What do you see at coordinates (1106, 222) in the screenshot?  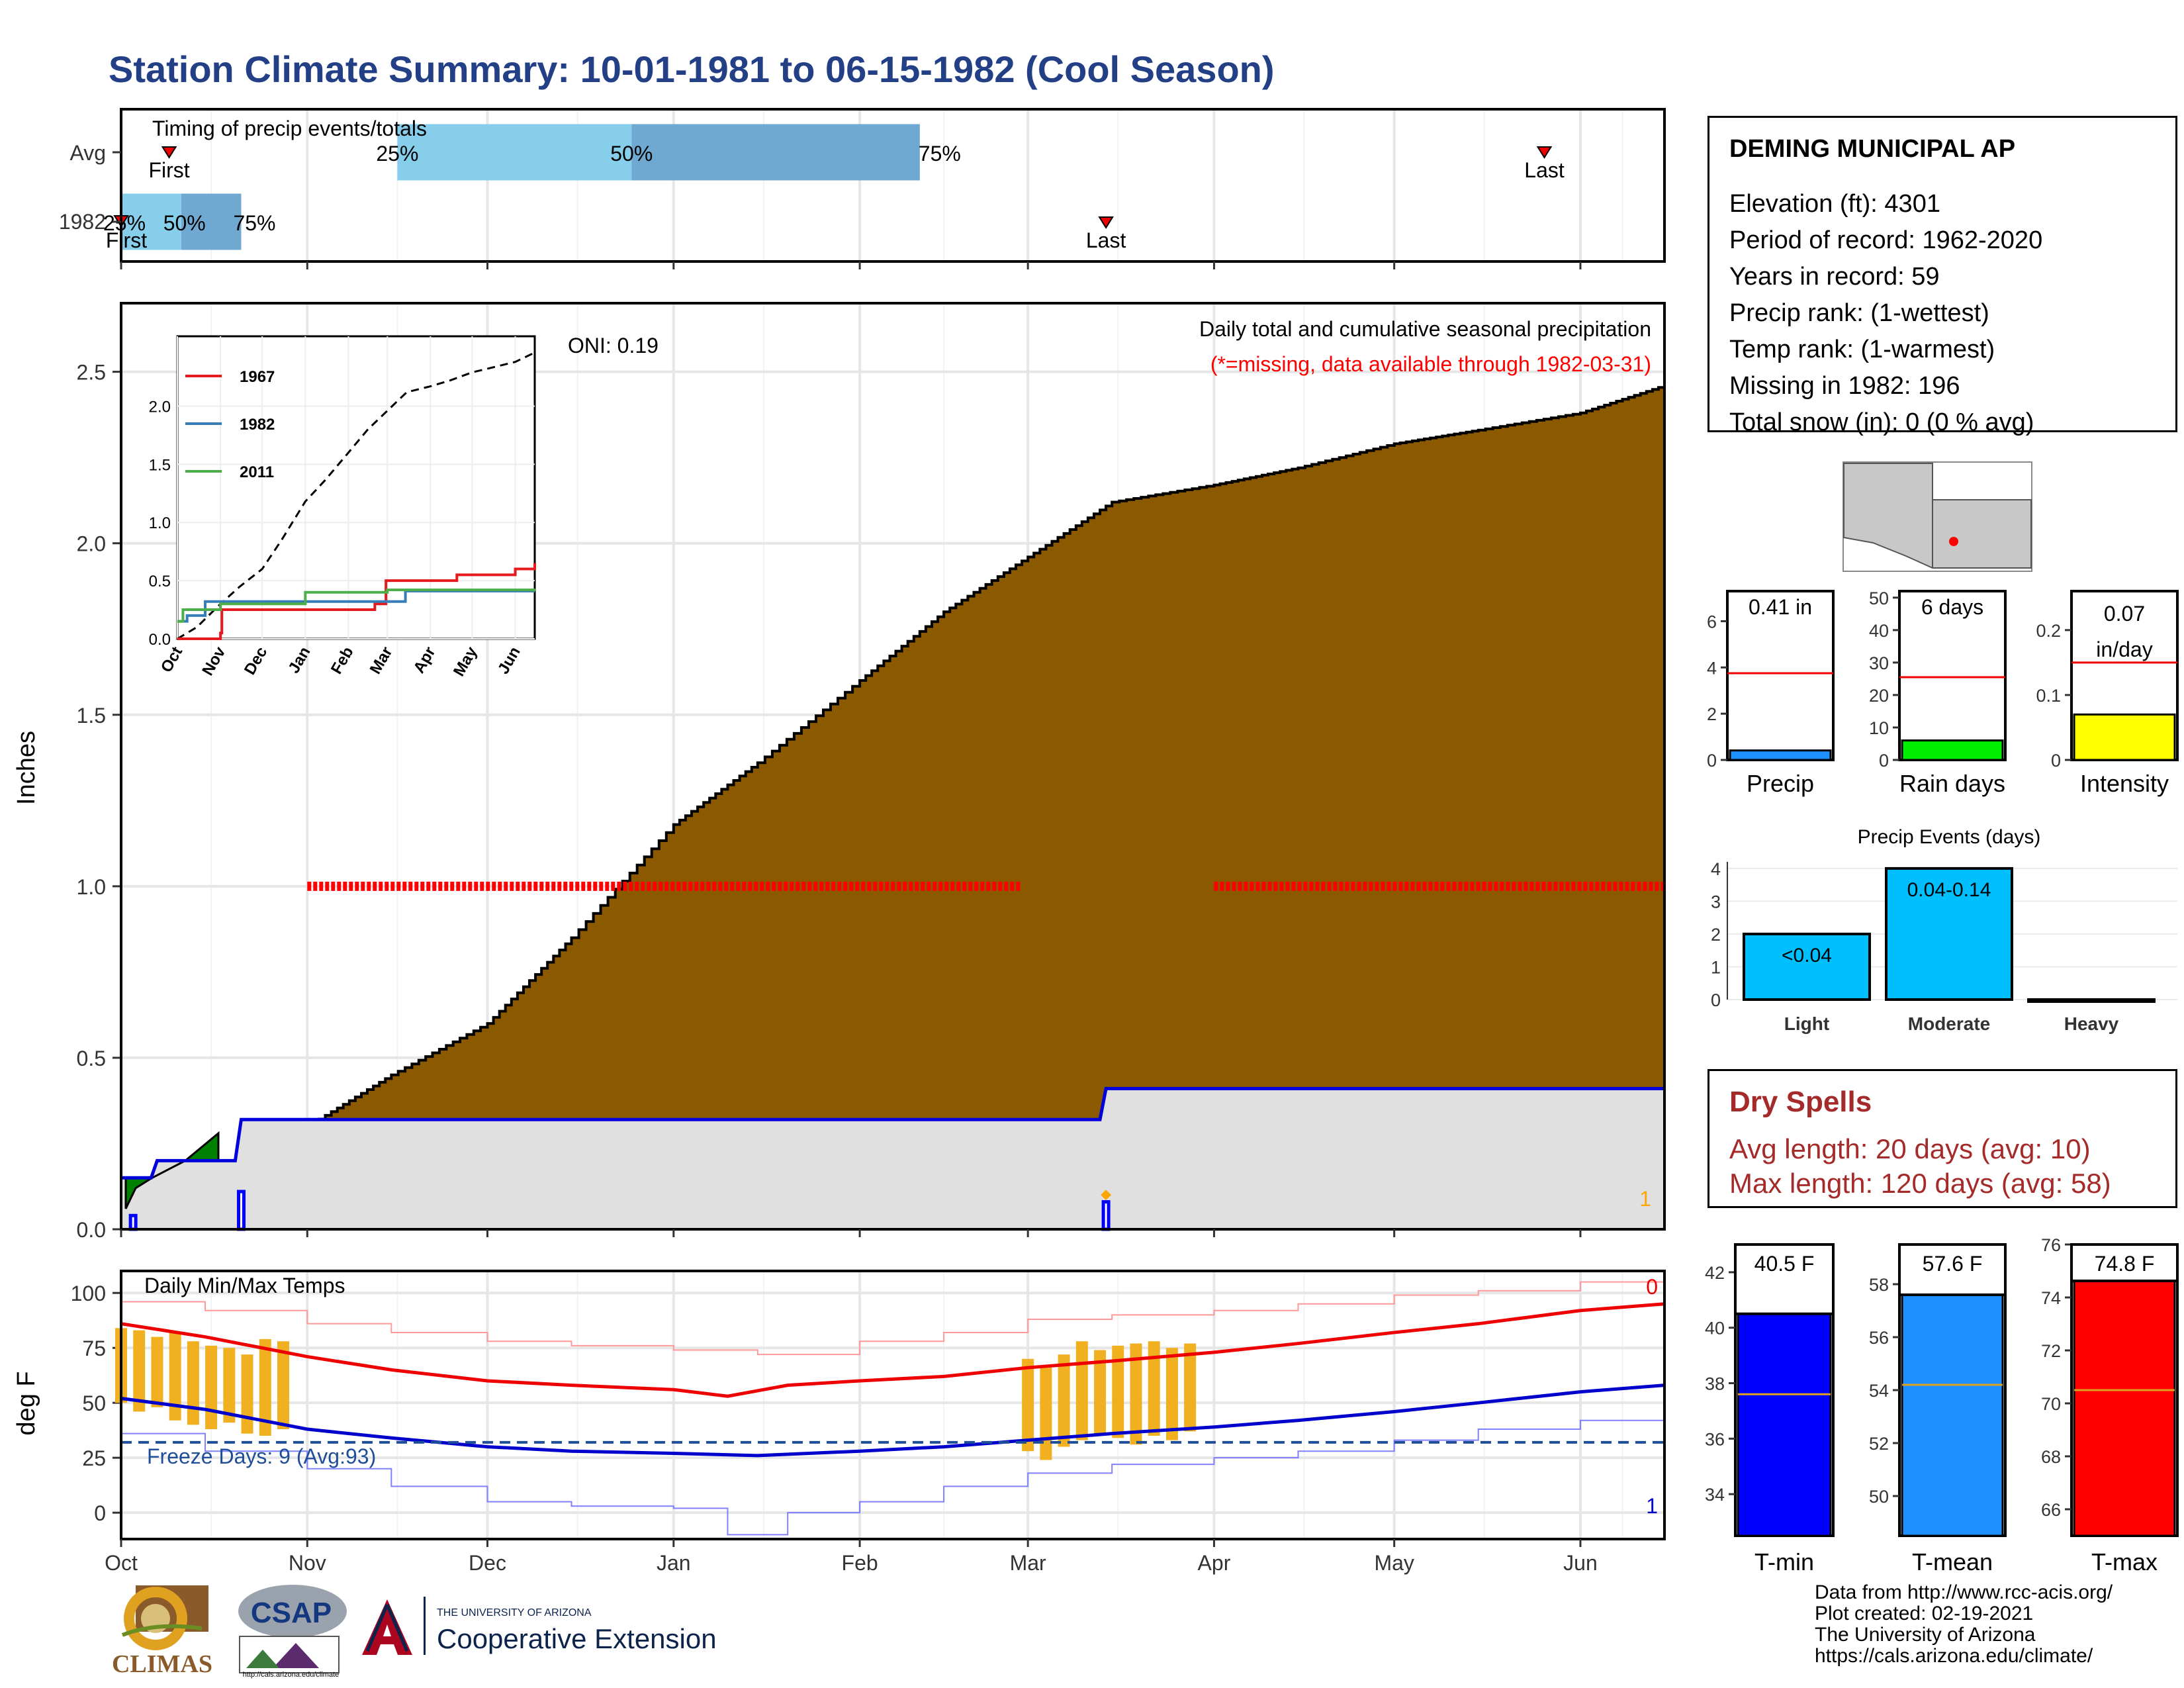 I see `timing-1982-last-marker` at bounding box center [1106, 222].